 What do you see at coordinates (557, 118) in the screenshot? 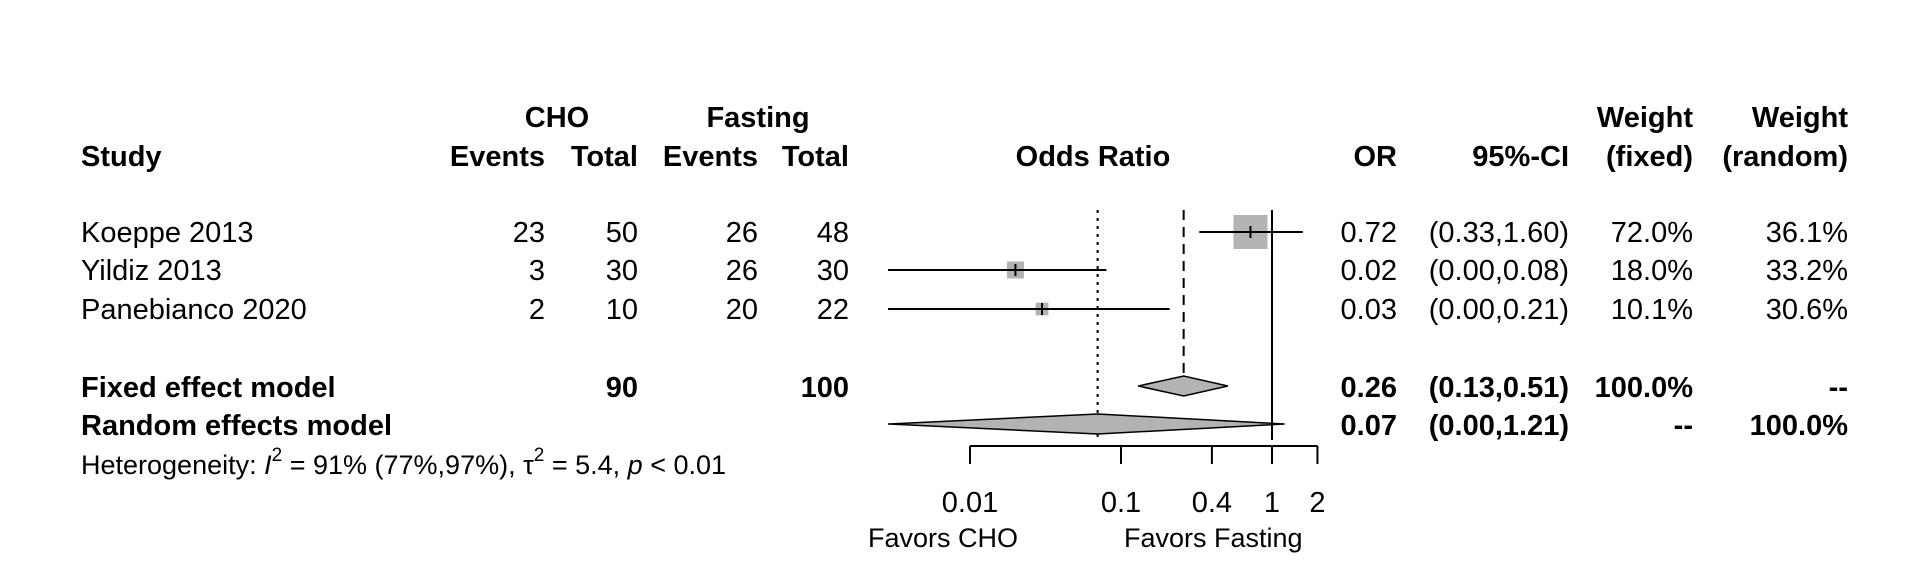
I see `header-cho: CHO` at bounding box center [557, 118].